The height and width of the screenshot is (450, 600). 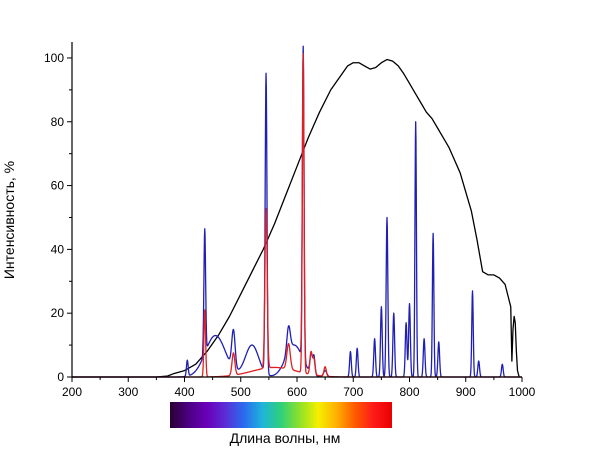 I want to click on y-tick-label-40: 40, so click(x=58, y=249).